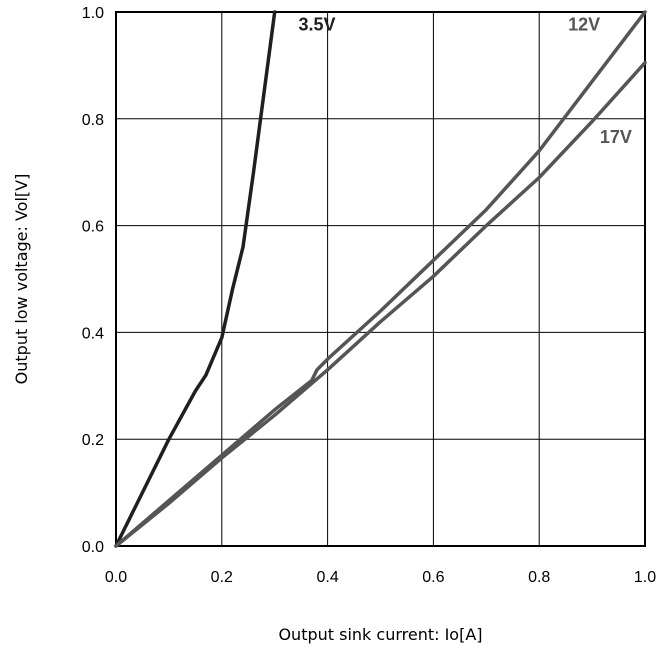  I want to click on y-tick-labels: 0.0 0.2 0.4 0.6 0.8 1.0, so click(93, 280).